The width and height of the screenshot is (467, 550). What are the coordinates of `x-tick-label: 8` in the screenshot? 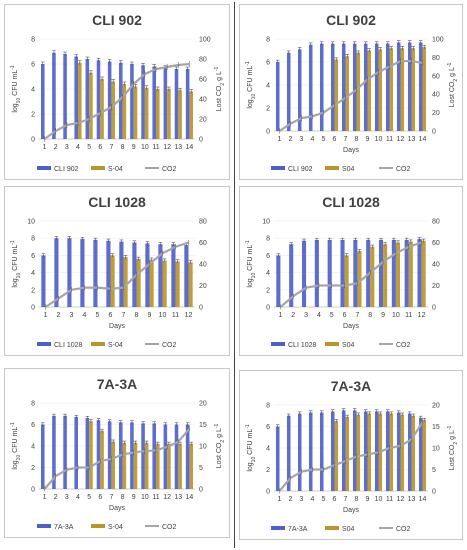 It's located at (370, 315).